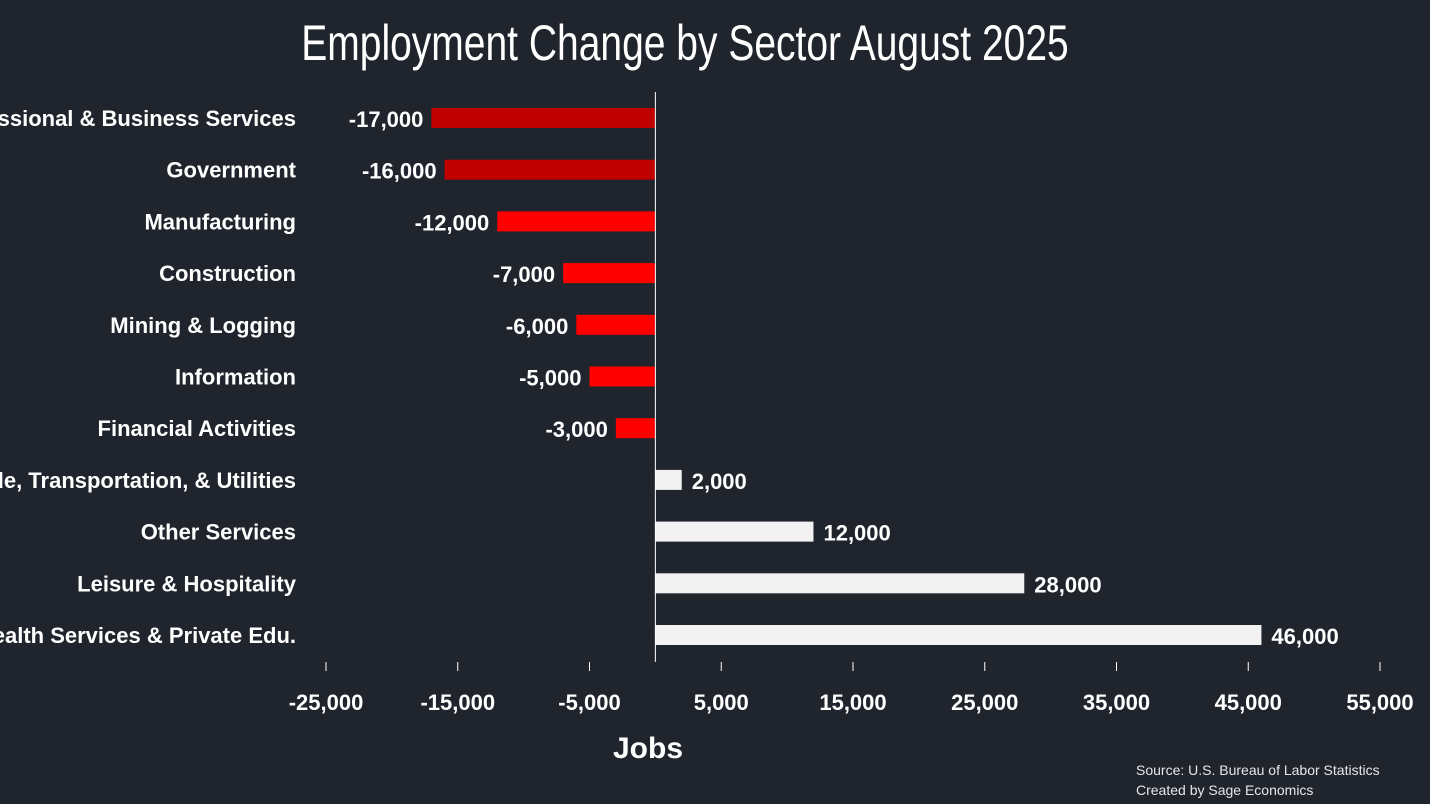  I want to click on x-tick-label: 45,000, so click(1248, 702).